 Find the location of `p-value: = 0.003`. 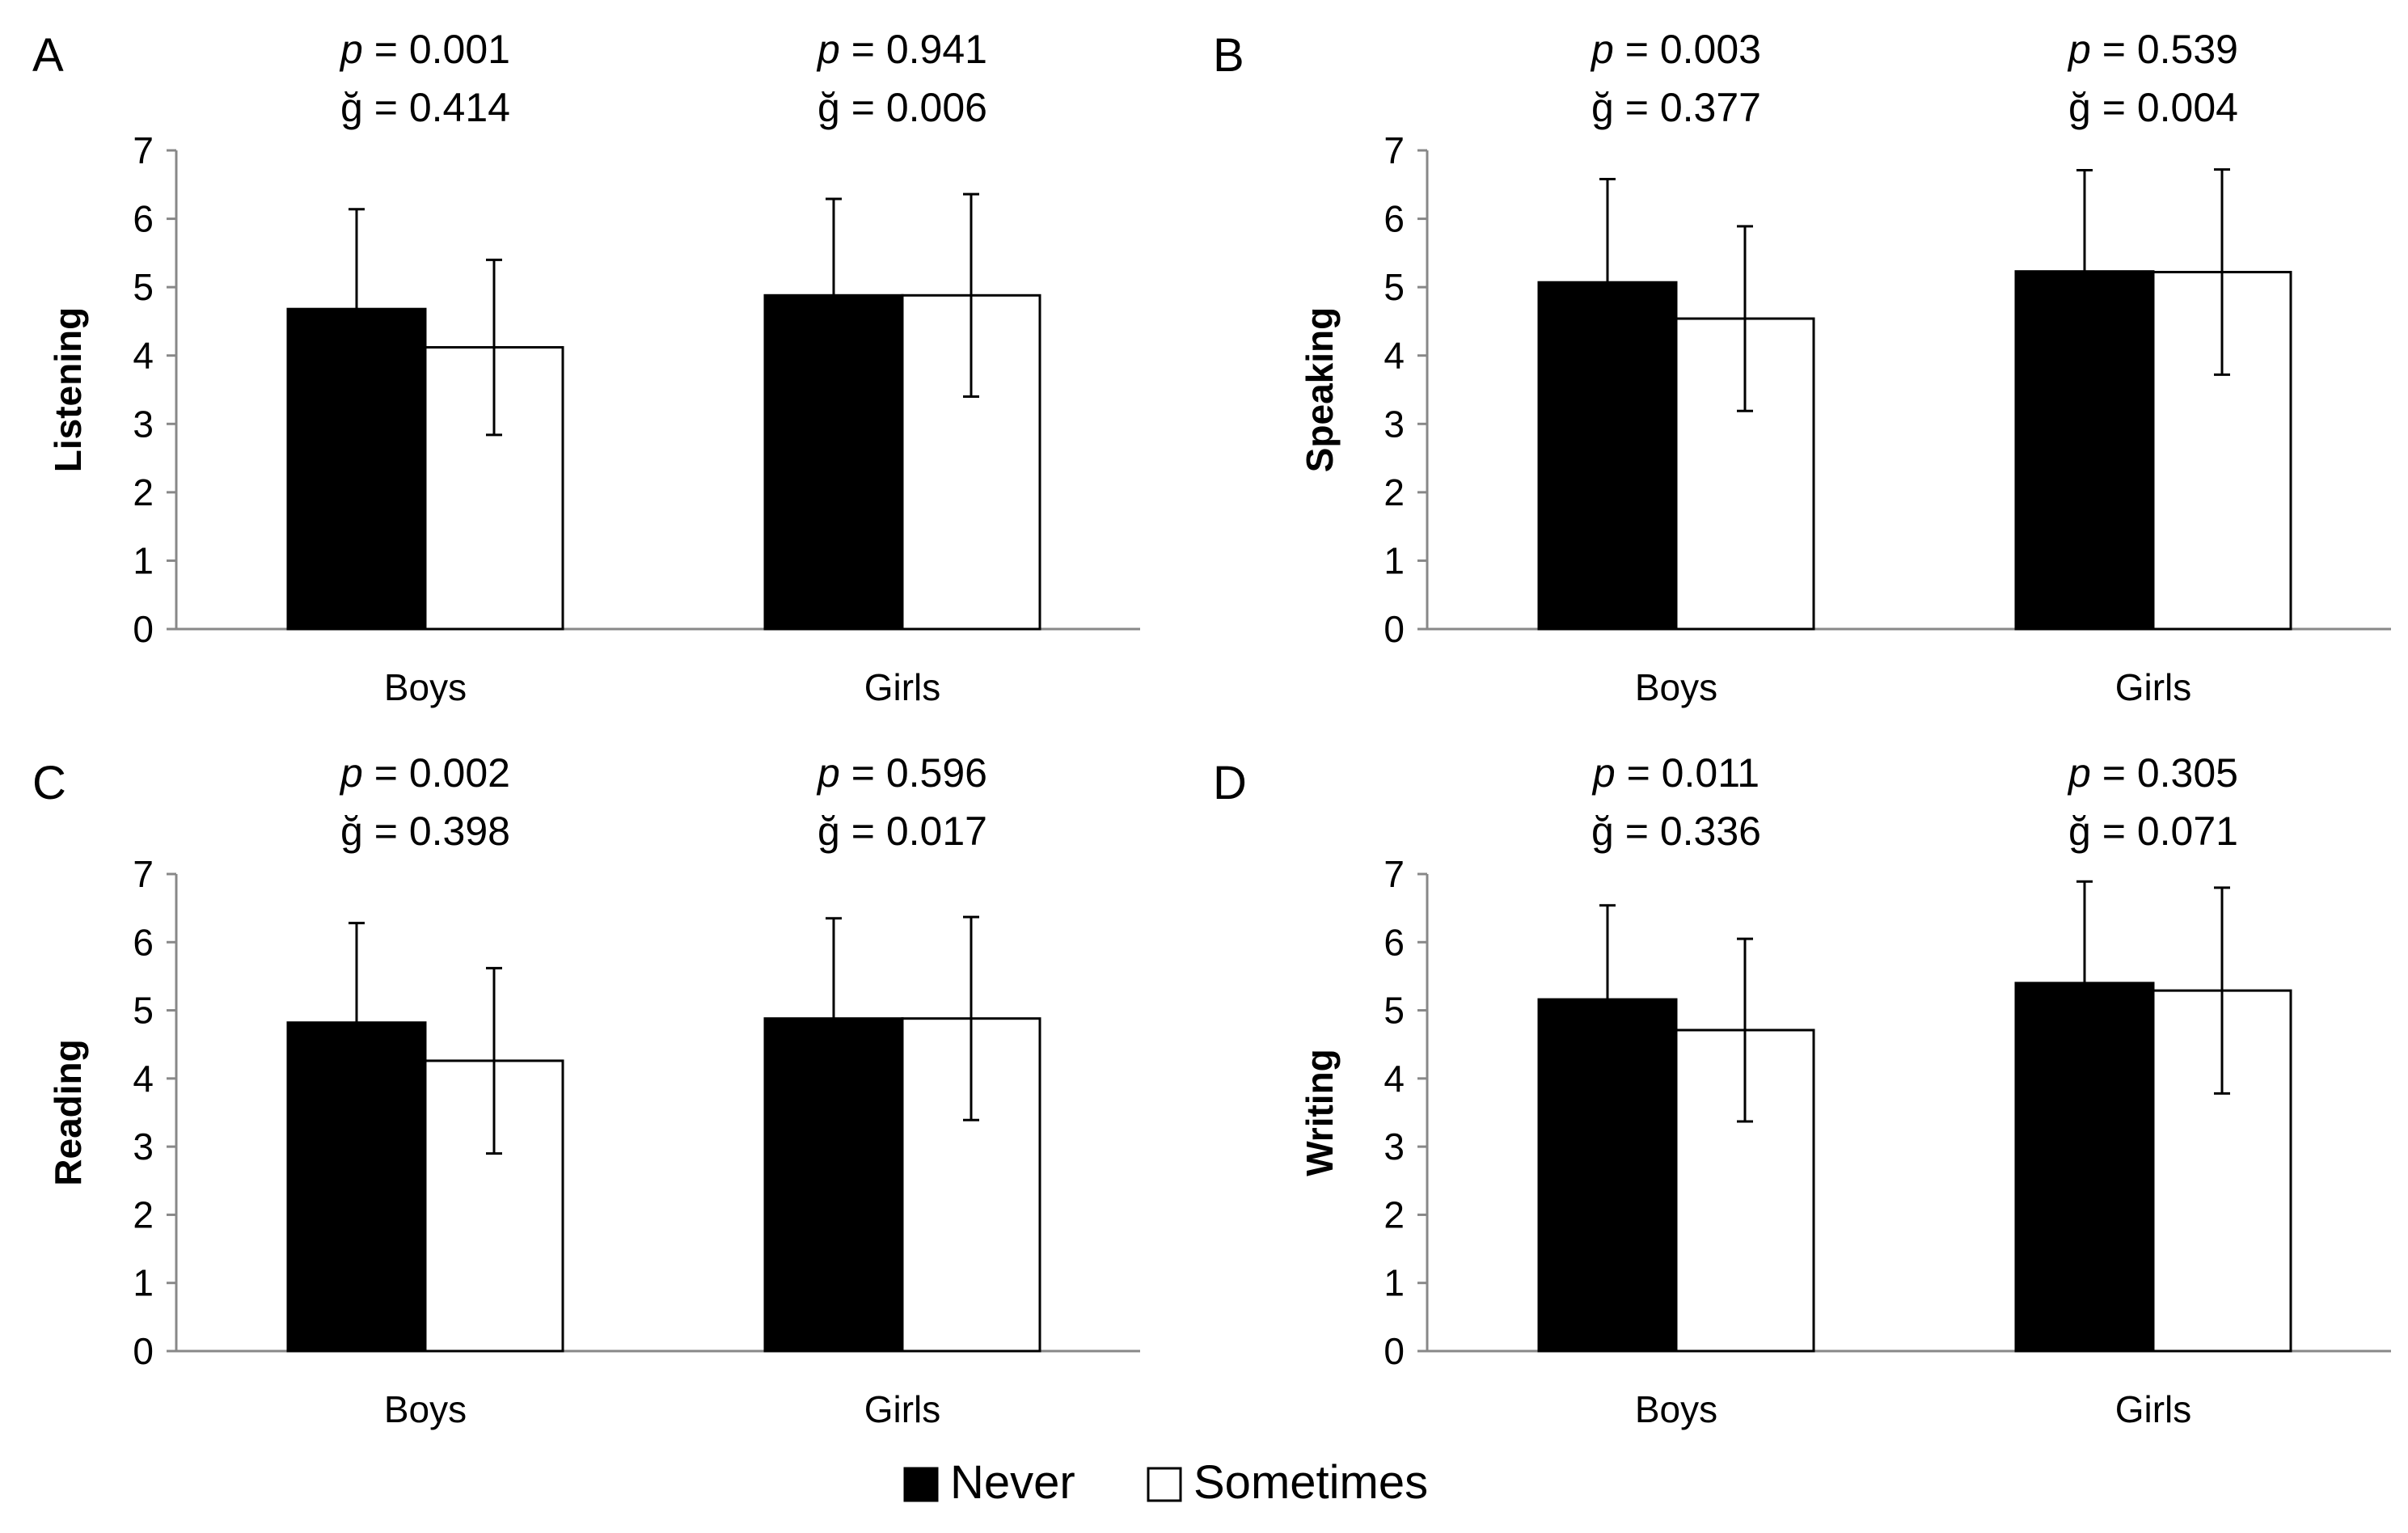

p-value: = 0.003 is located at coordinates (1687, 49).